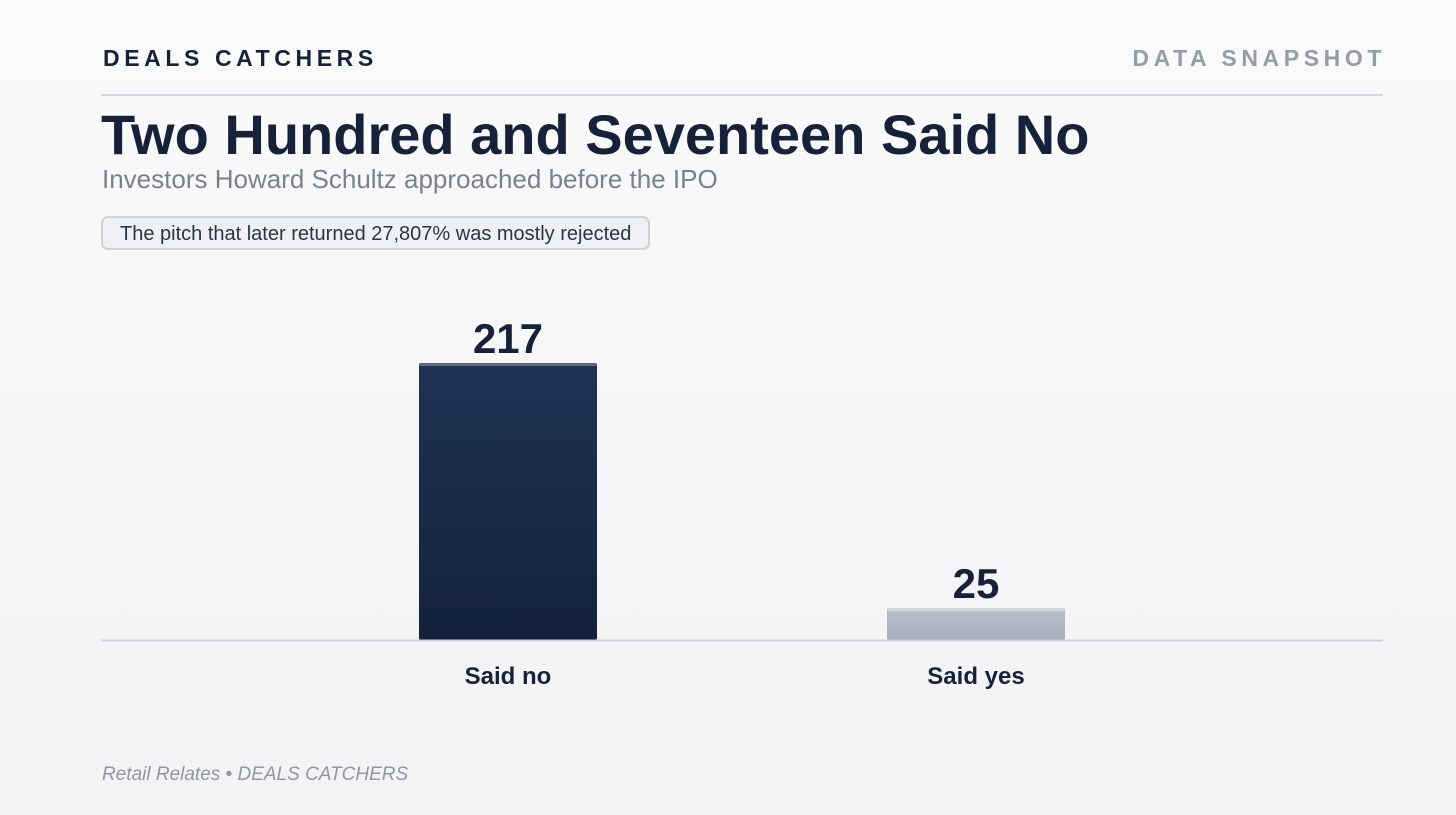 This screenshot has width=1456, height=815. What do you see at coordinates (595, 134) in the screenshot?
I see `chart-title: Two Hundred and Seventeen Said No` at bounding box center [595, 134].